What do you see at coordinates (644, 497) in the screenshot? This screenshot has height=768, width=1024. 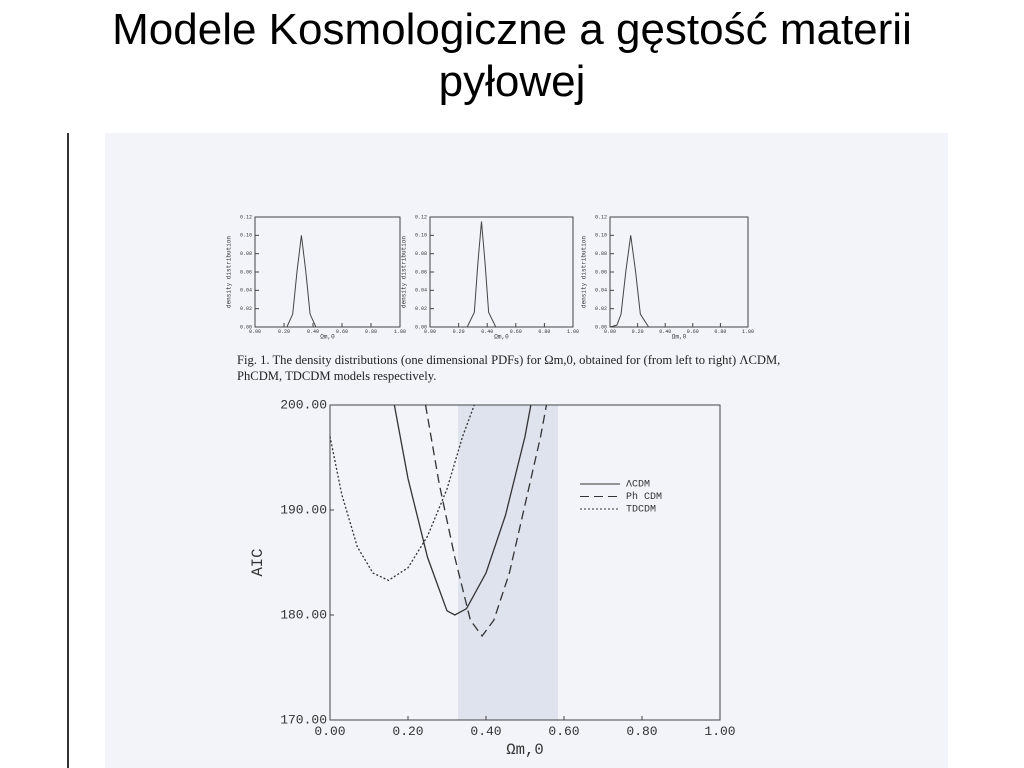 I see `legend-label: Ph CDM` at bounding box center [644, 497].